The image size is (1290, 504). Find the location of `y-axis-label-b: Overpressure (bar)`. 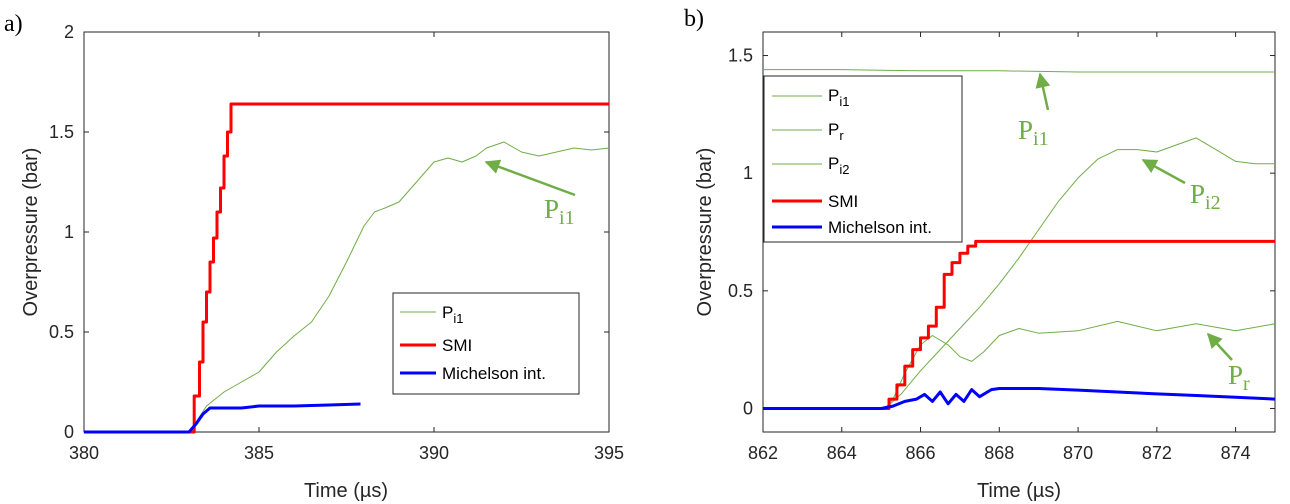

y-axis-label-b: Overpressure (bar) is located at coordinates (705, 232).